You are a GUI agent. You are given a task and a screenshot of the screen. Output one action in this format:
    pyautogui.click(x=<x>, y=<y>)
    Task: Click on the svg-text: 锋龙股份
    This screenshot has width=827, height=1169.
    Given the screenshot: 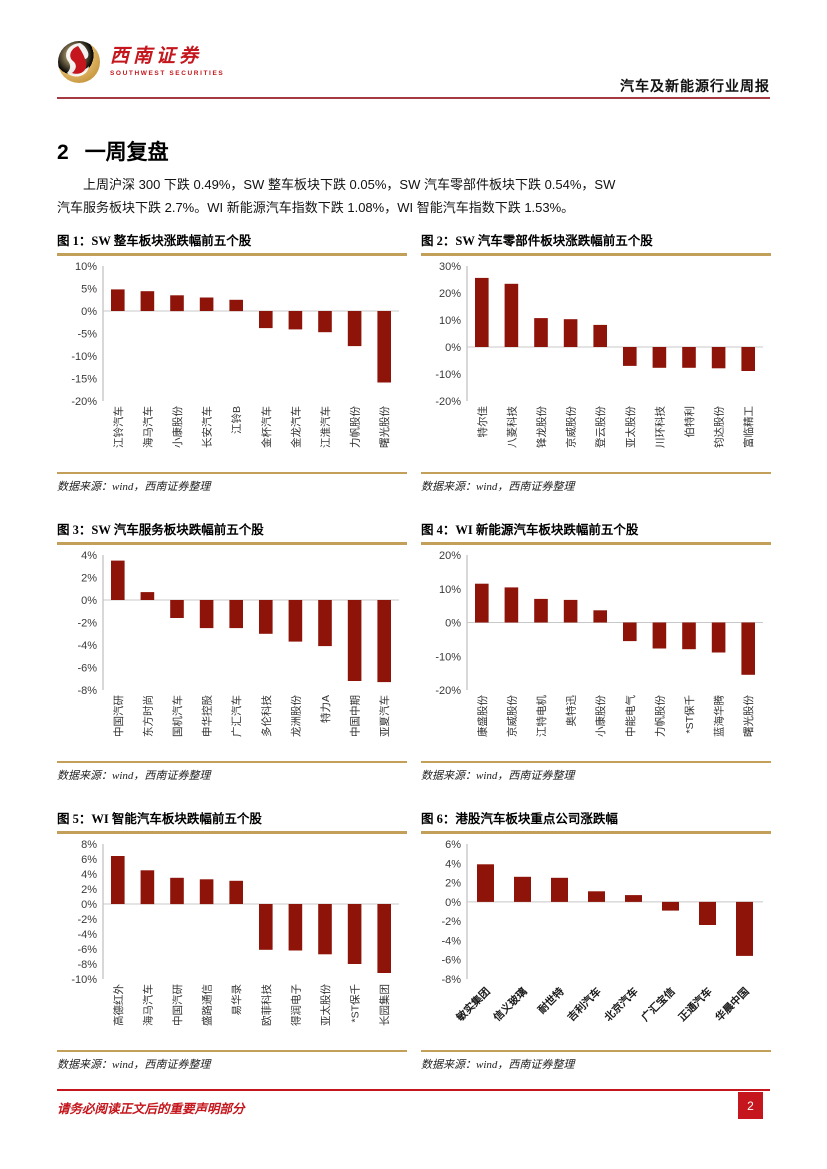 What is the action you would take?
    pyautogui.click(x=541, y=427)
    